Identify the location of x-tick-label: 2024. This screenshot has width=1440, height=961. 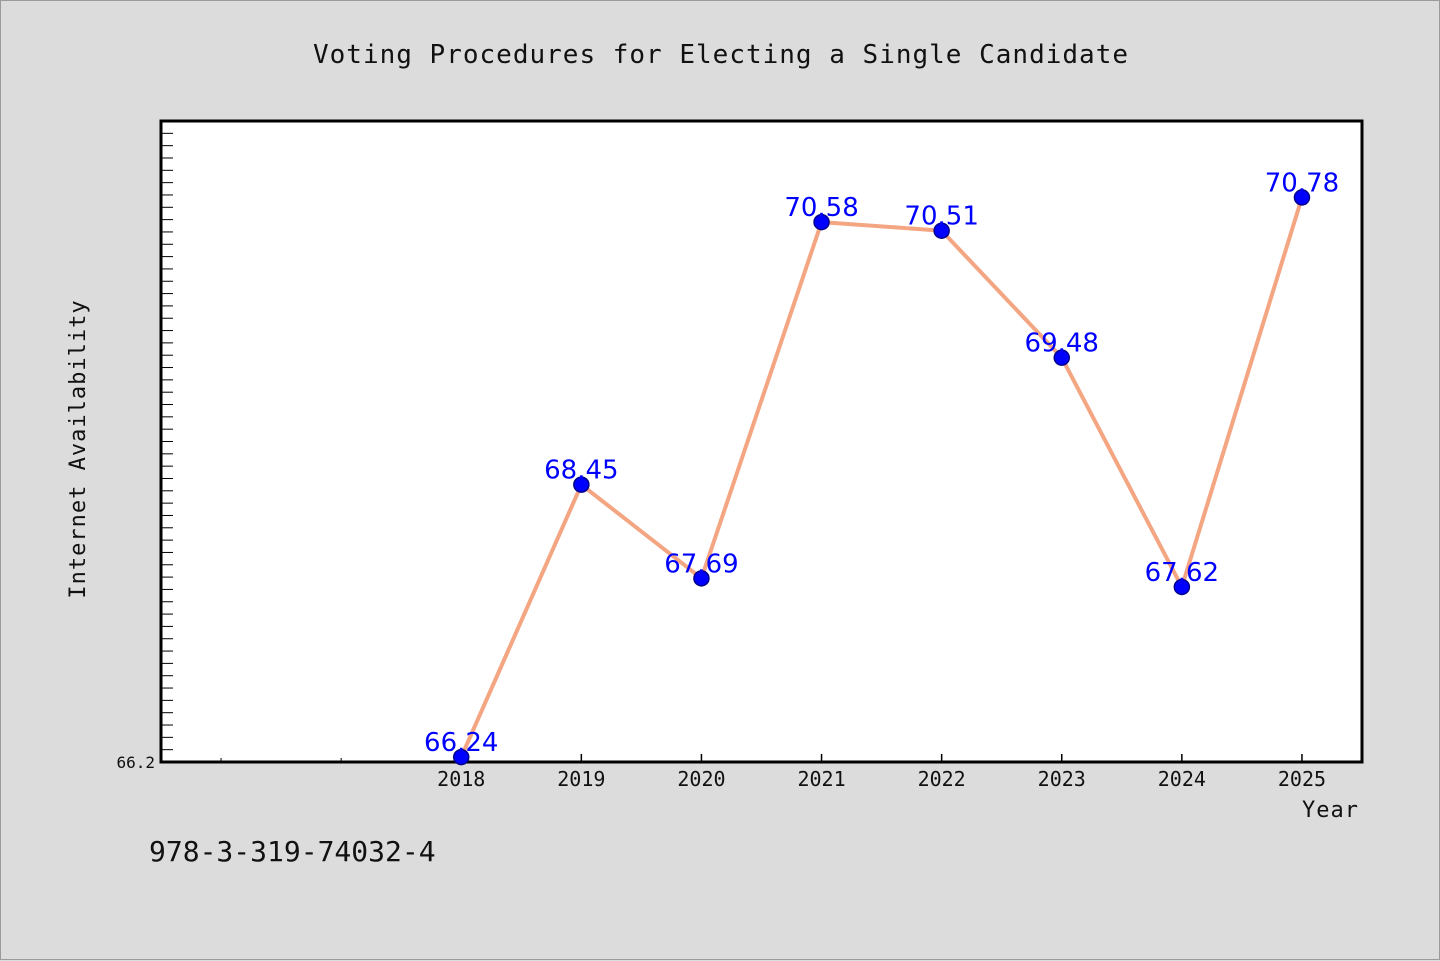
(1182, 779).